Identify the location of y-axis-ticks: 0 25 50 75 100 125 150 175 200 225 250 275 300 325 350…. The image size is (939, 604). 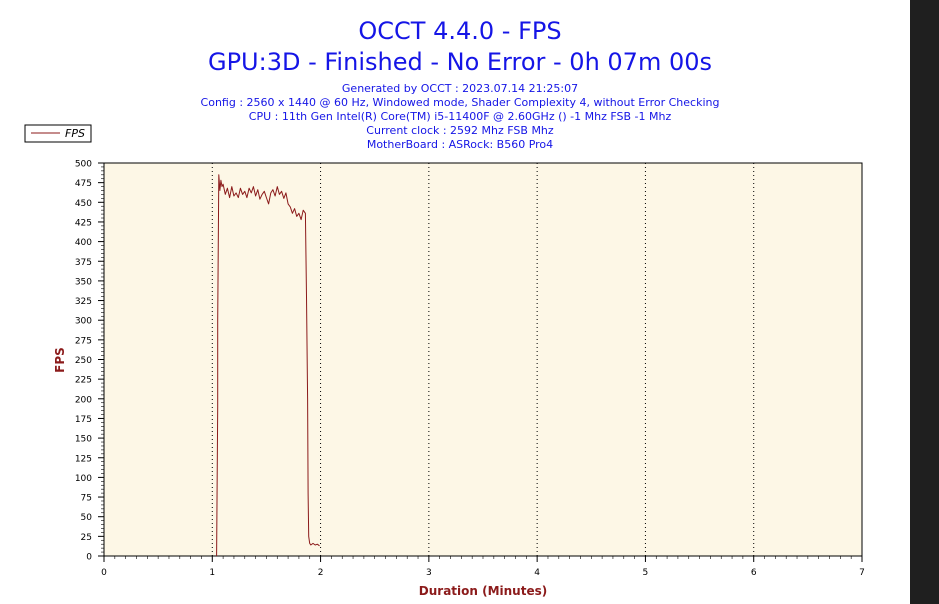
(89, 361).